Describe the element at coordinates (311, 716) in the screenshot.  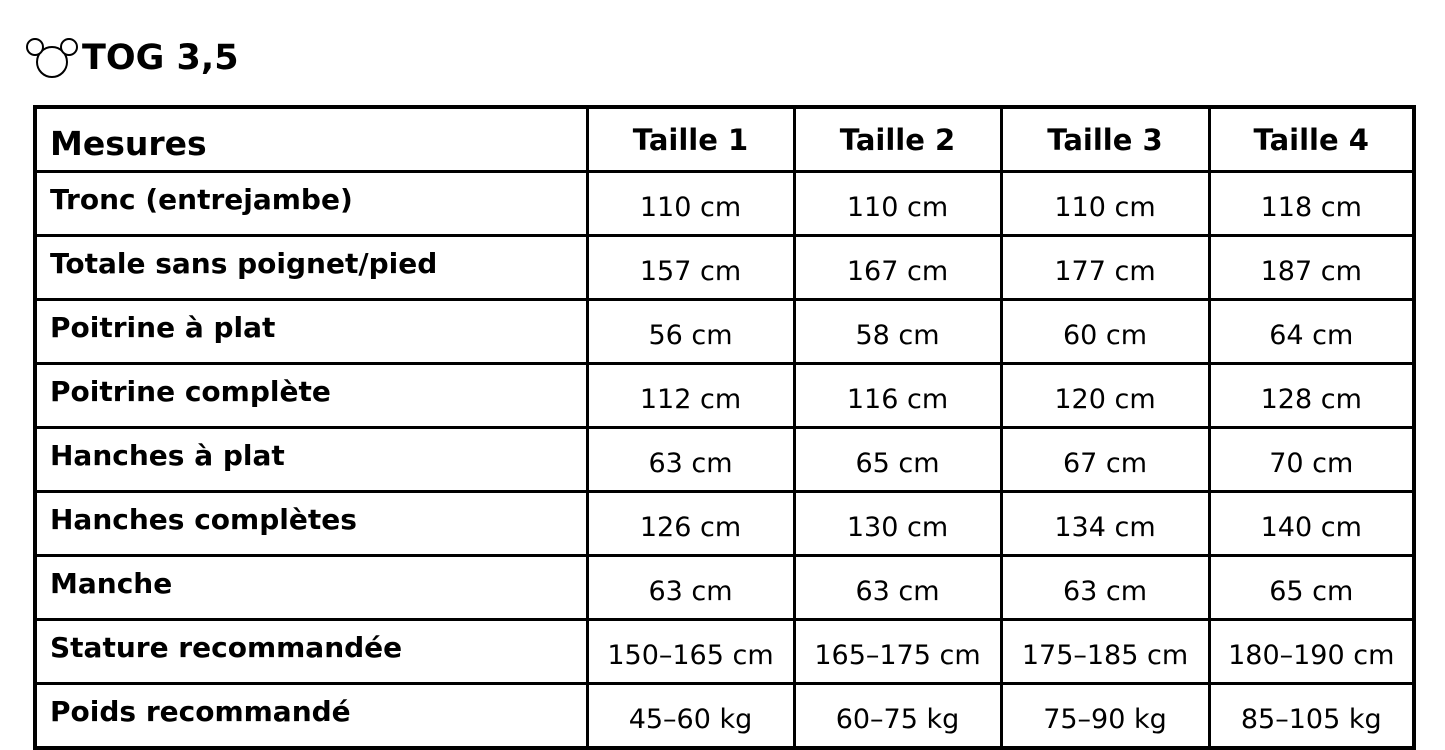
I see `row-label: Poids recommandé` at that location.